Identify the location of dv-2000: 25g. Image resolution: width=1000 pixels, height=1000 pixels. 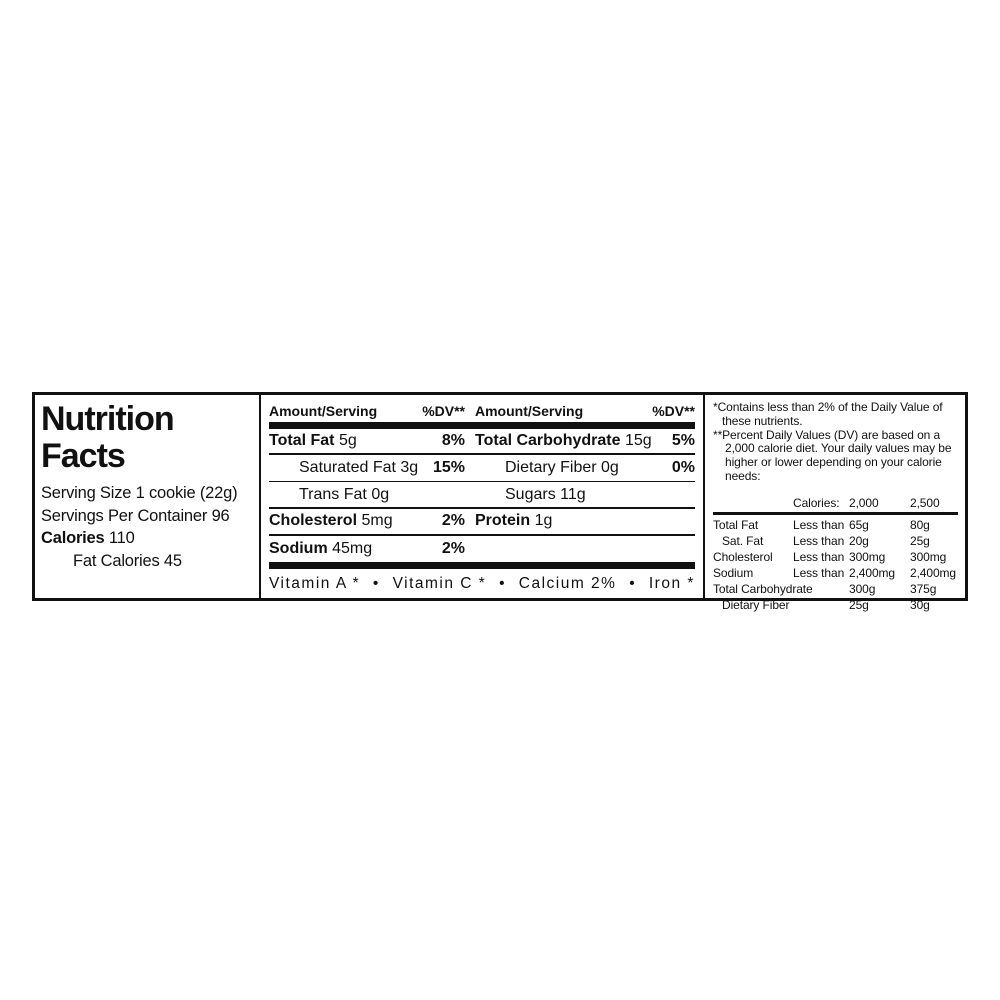
(859, 604).